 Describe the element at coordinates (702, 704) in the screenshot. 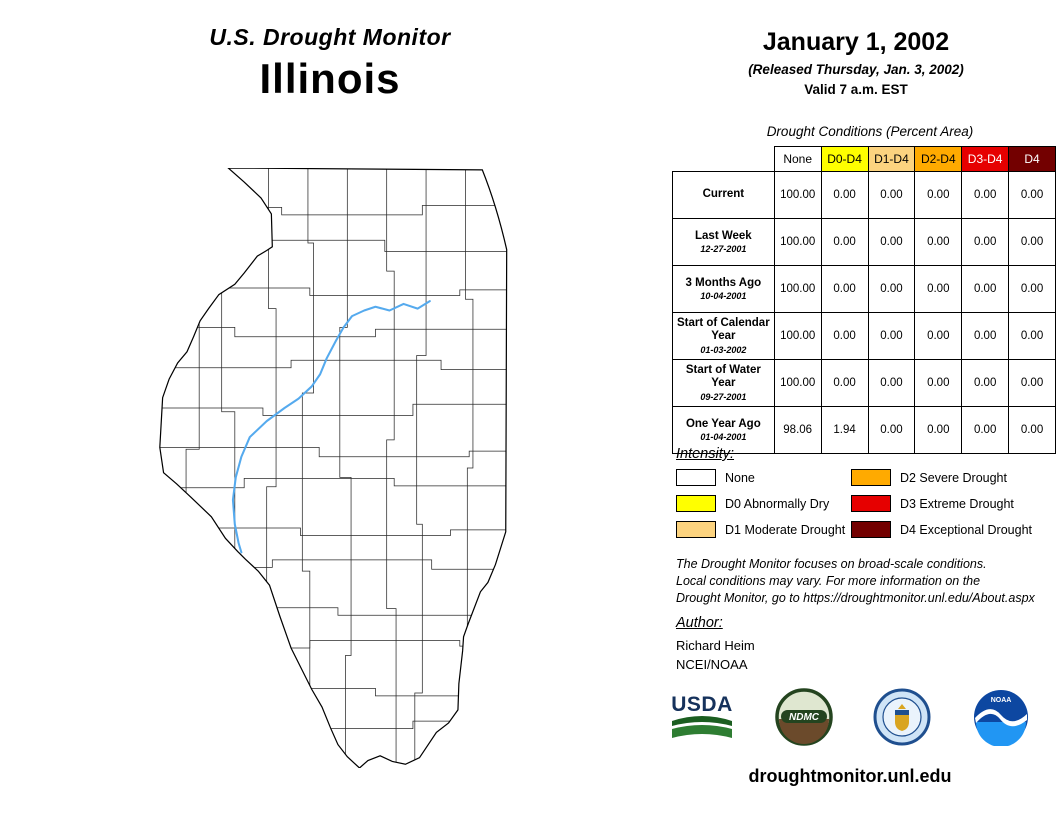

I see `usda-logo-text: USDA` at that location.